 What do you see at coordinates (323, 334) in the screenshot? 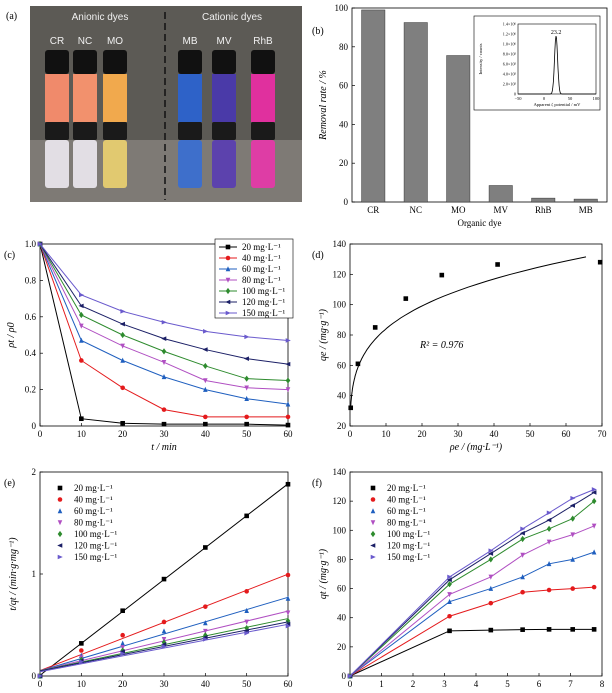
I see `y-axis-title: qe / (mg·g⁻¹)` at bounding box center [323, 334].